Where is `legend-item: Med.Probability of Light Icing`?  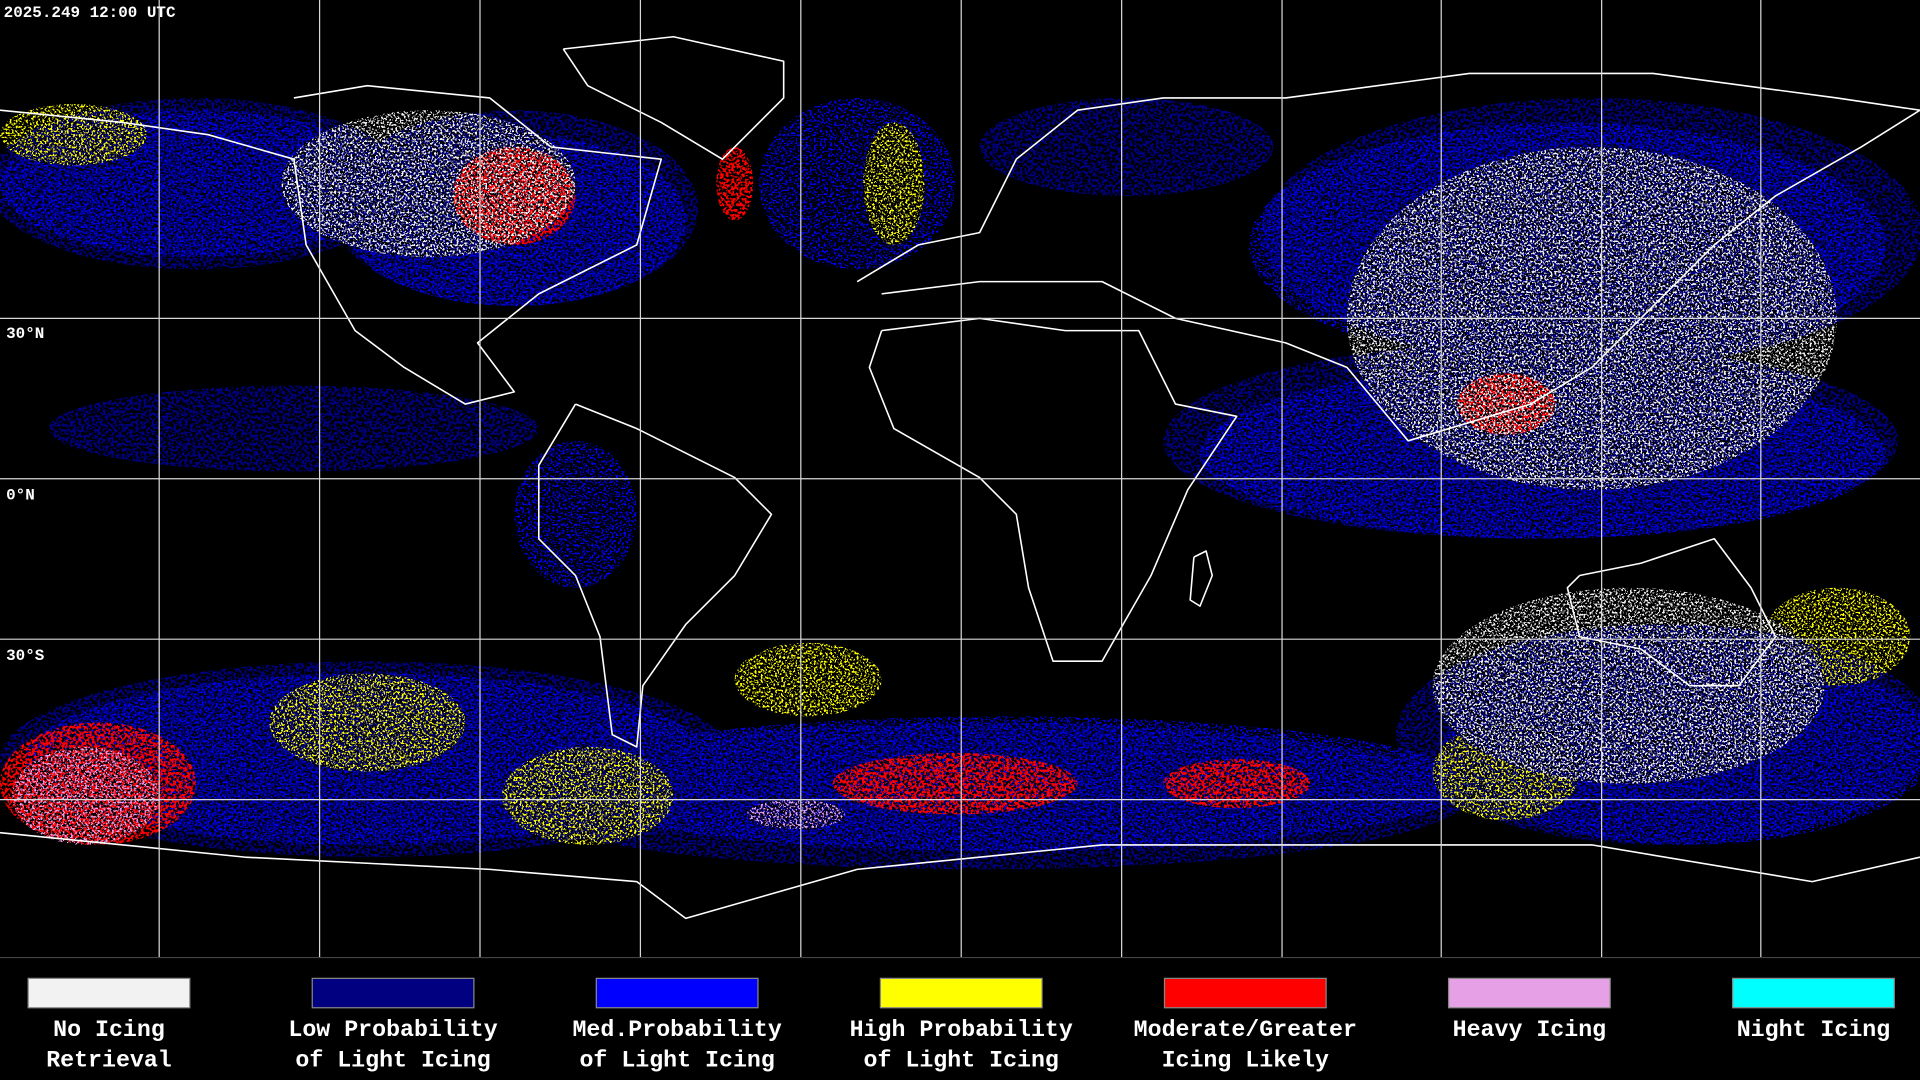 legend-item: Med.Probability of Light Icing is located at coordinates (677, 1025).